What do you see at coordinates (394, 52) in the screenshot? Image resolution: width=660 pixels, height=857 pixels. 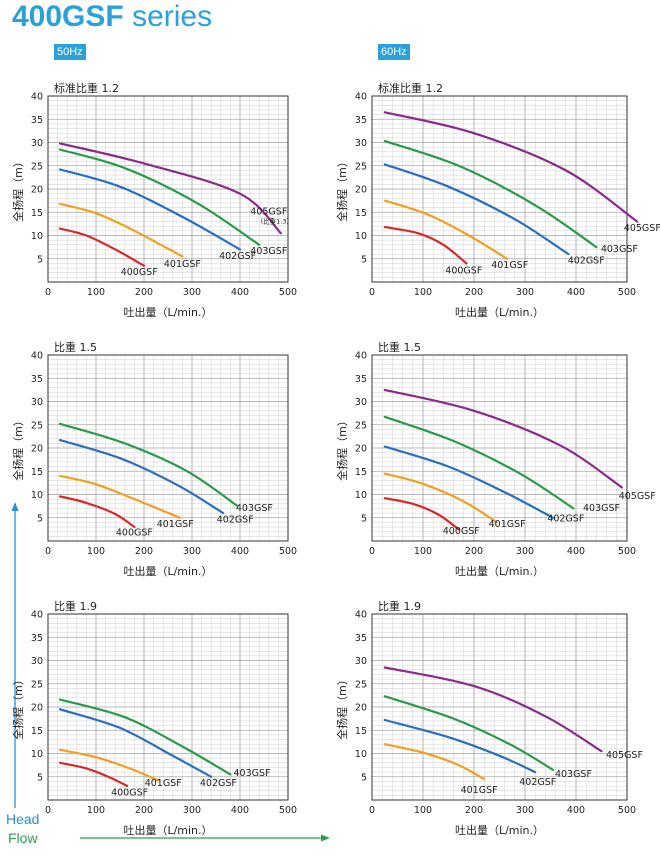 I see `freq-badge-60hz: 60Hz` at bounding box center [394, 52].